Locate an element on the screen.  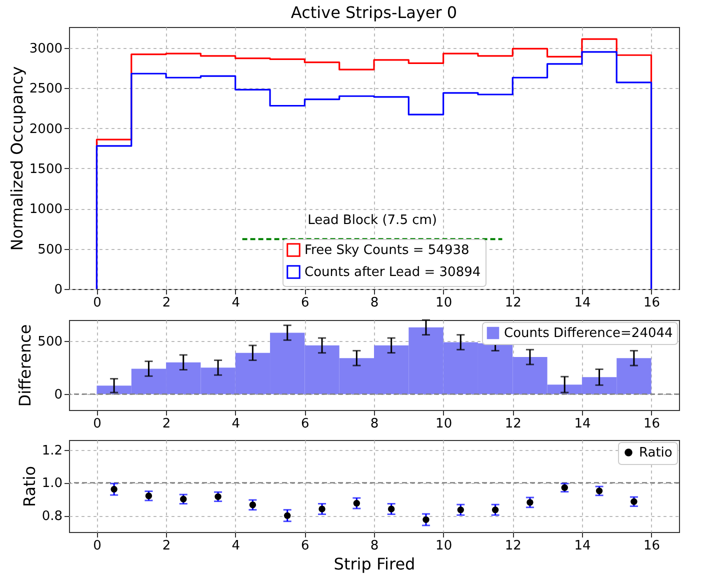
y-tick-label: 1.2 is located at coordinates (52, 450).